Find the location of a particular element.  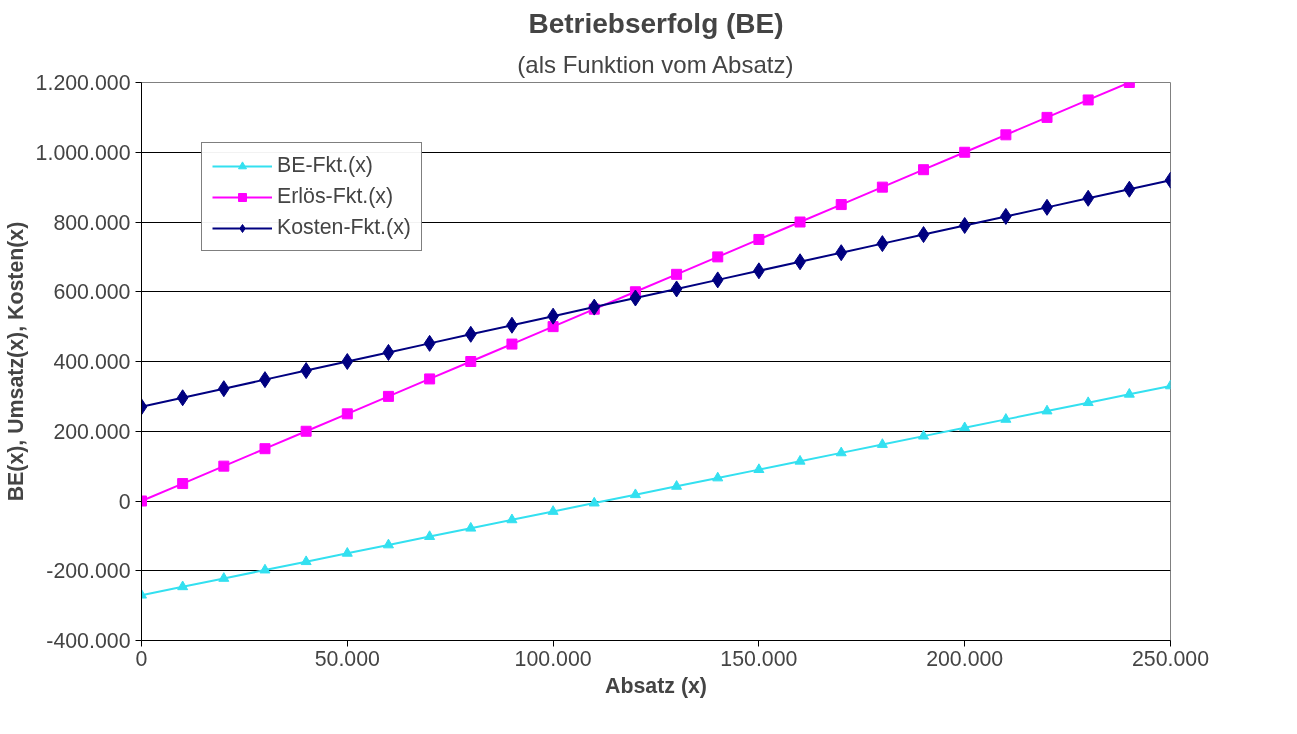

y-tick-label: 1.000.000 is located at coordinates (83, 152).